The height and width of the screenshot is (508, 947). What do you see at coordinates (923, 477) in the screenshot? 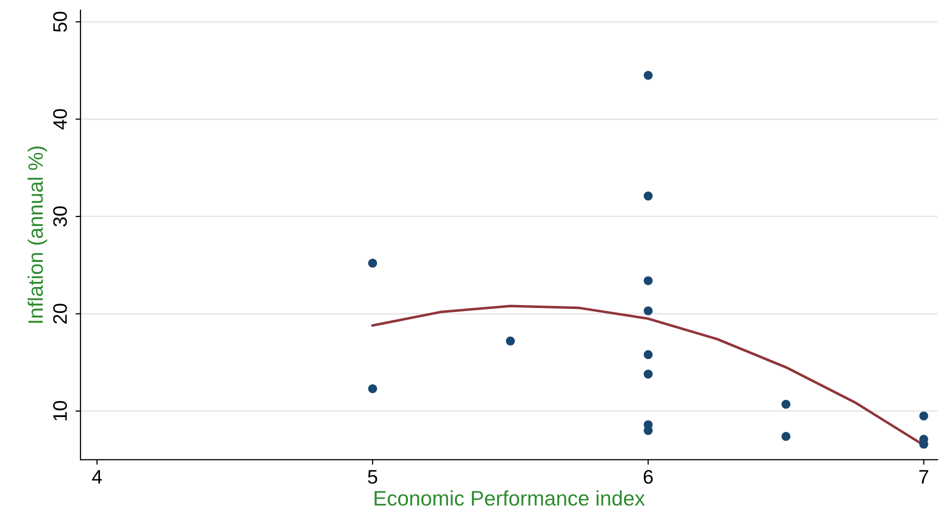
I see `x-tick-label: 7` at bounding box center [923, 477].